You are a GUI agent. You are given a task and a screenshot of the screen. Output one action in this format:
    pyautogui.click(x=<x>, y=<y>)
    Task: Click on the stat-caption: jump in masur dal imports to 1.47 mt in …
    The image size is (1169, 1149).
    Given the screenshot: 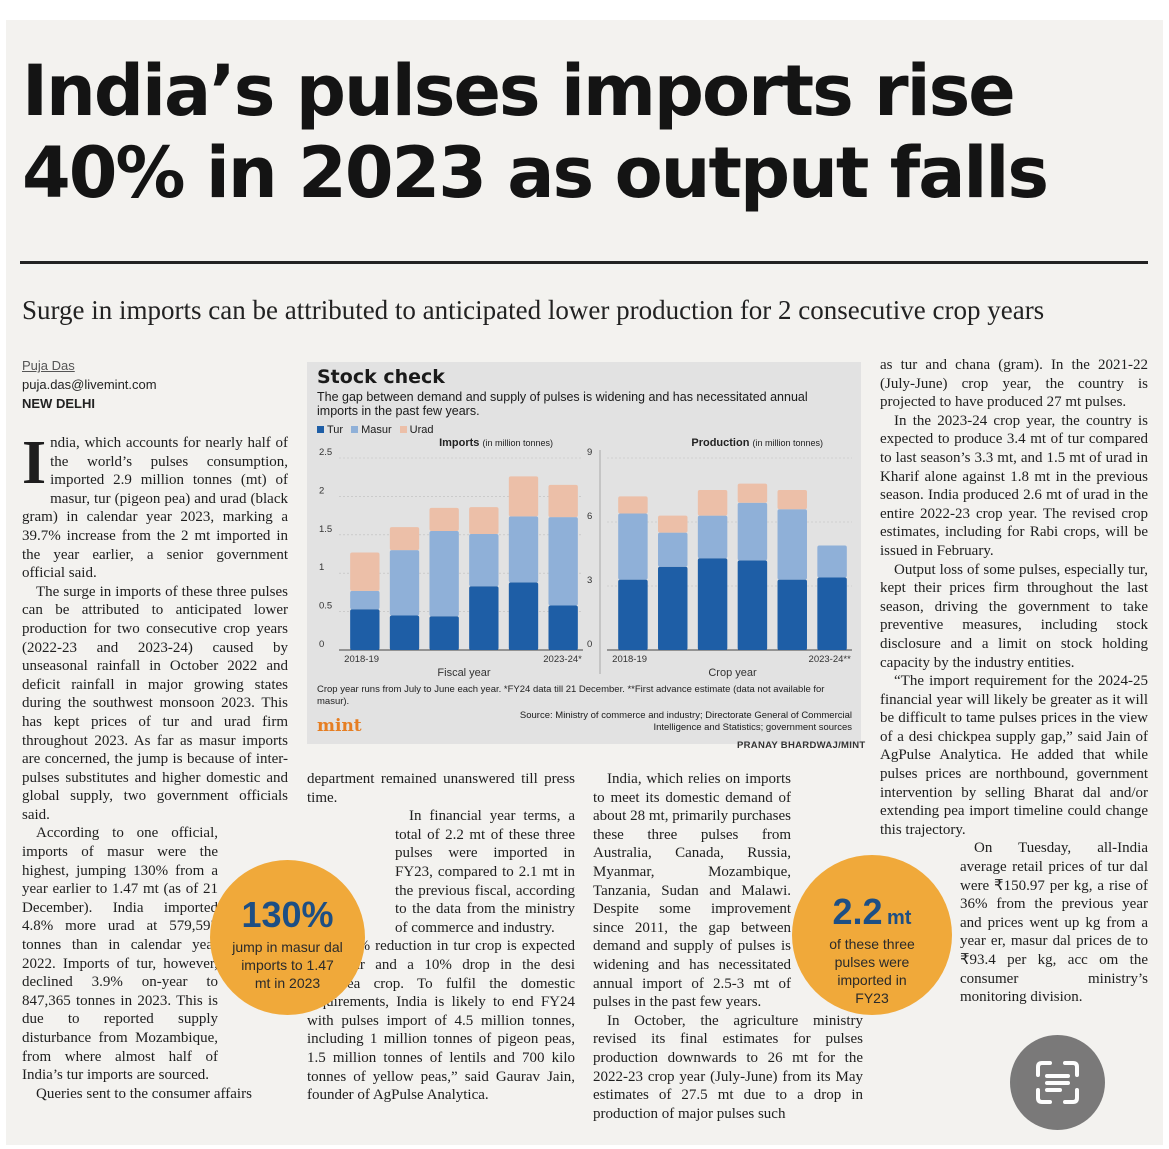 What is the action you would take?
    pyautogui.click(x=287, y=965)
    